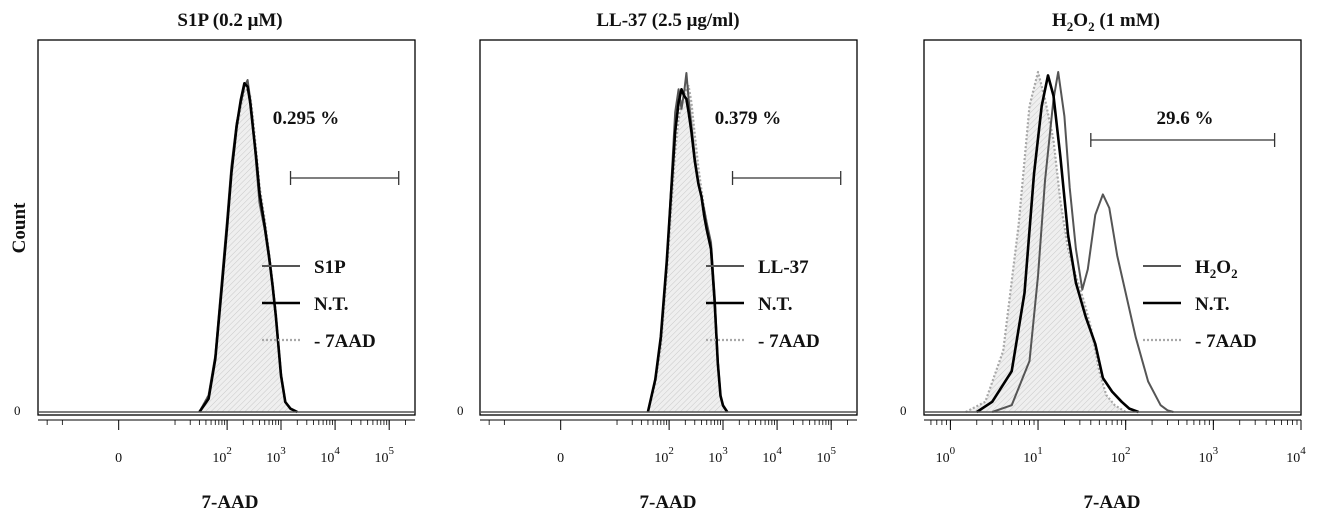 Image resolution: width=1323 pixels, height=519 pixels. Describe the element at coordinates (19, 227) in the screenshot. I see `y-axis-label: Count` at that location.